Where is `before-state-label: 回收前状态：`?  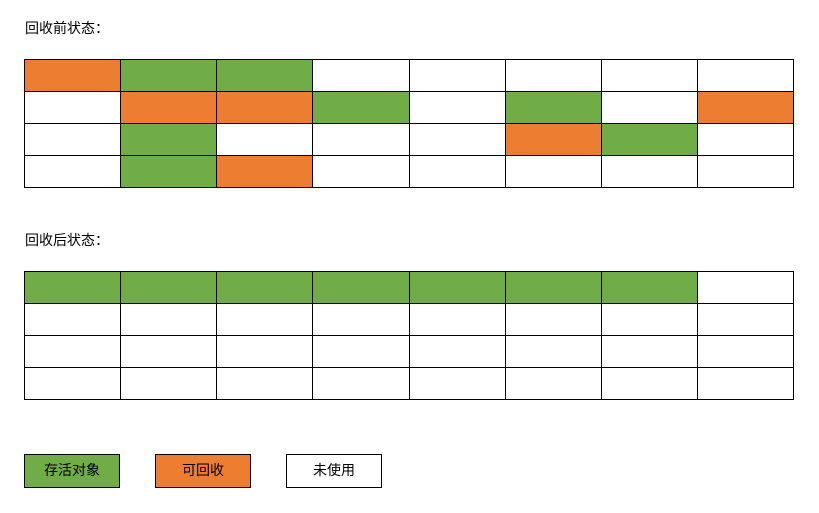 before-state-label: 回收前状态： is located at coordinates (67, 29).